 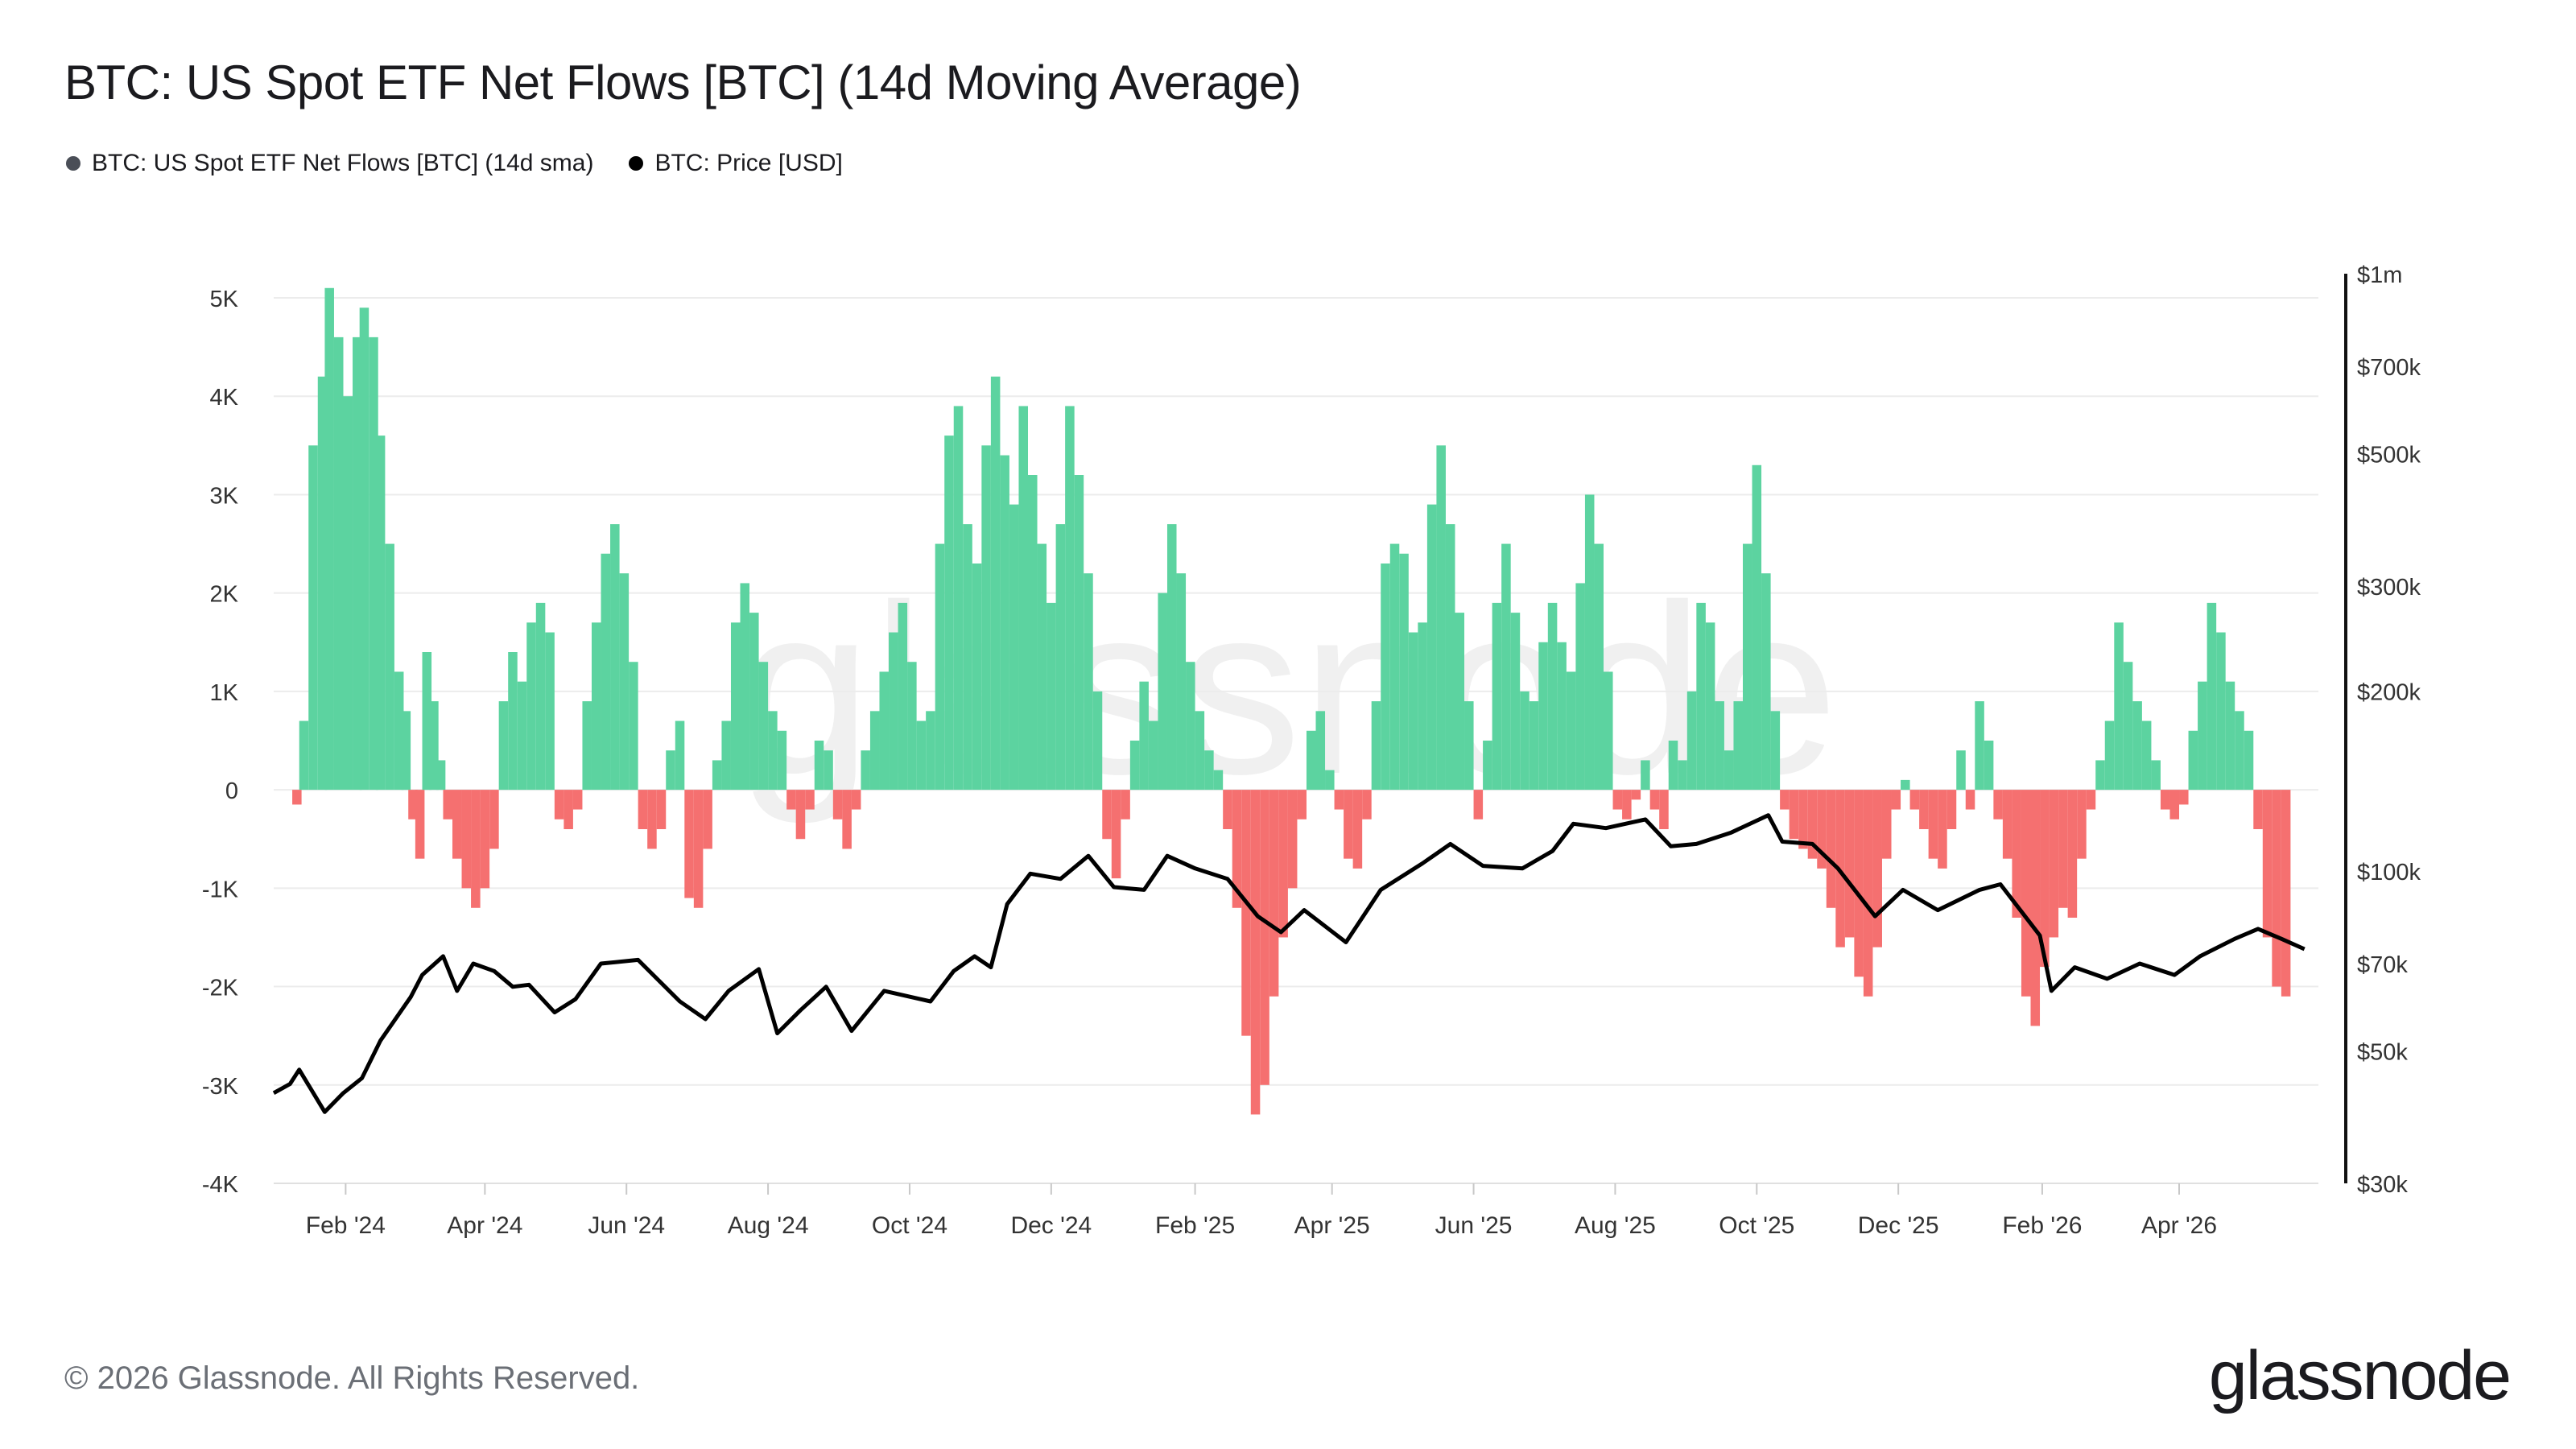 What do you see at coordinates (2382, 1052) in the screenshot?
I see `y-right-tick-label: $50k` at bounding box center [2382, 1052].